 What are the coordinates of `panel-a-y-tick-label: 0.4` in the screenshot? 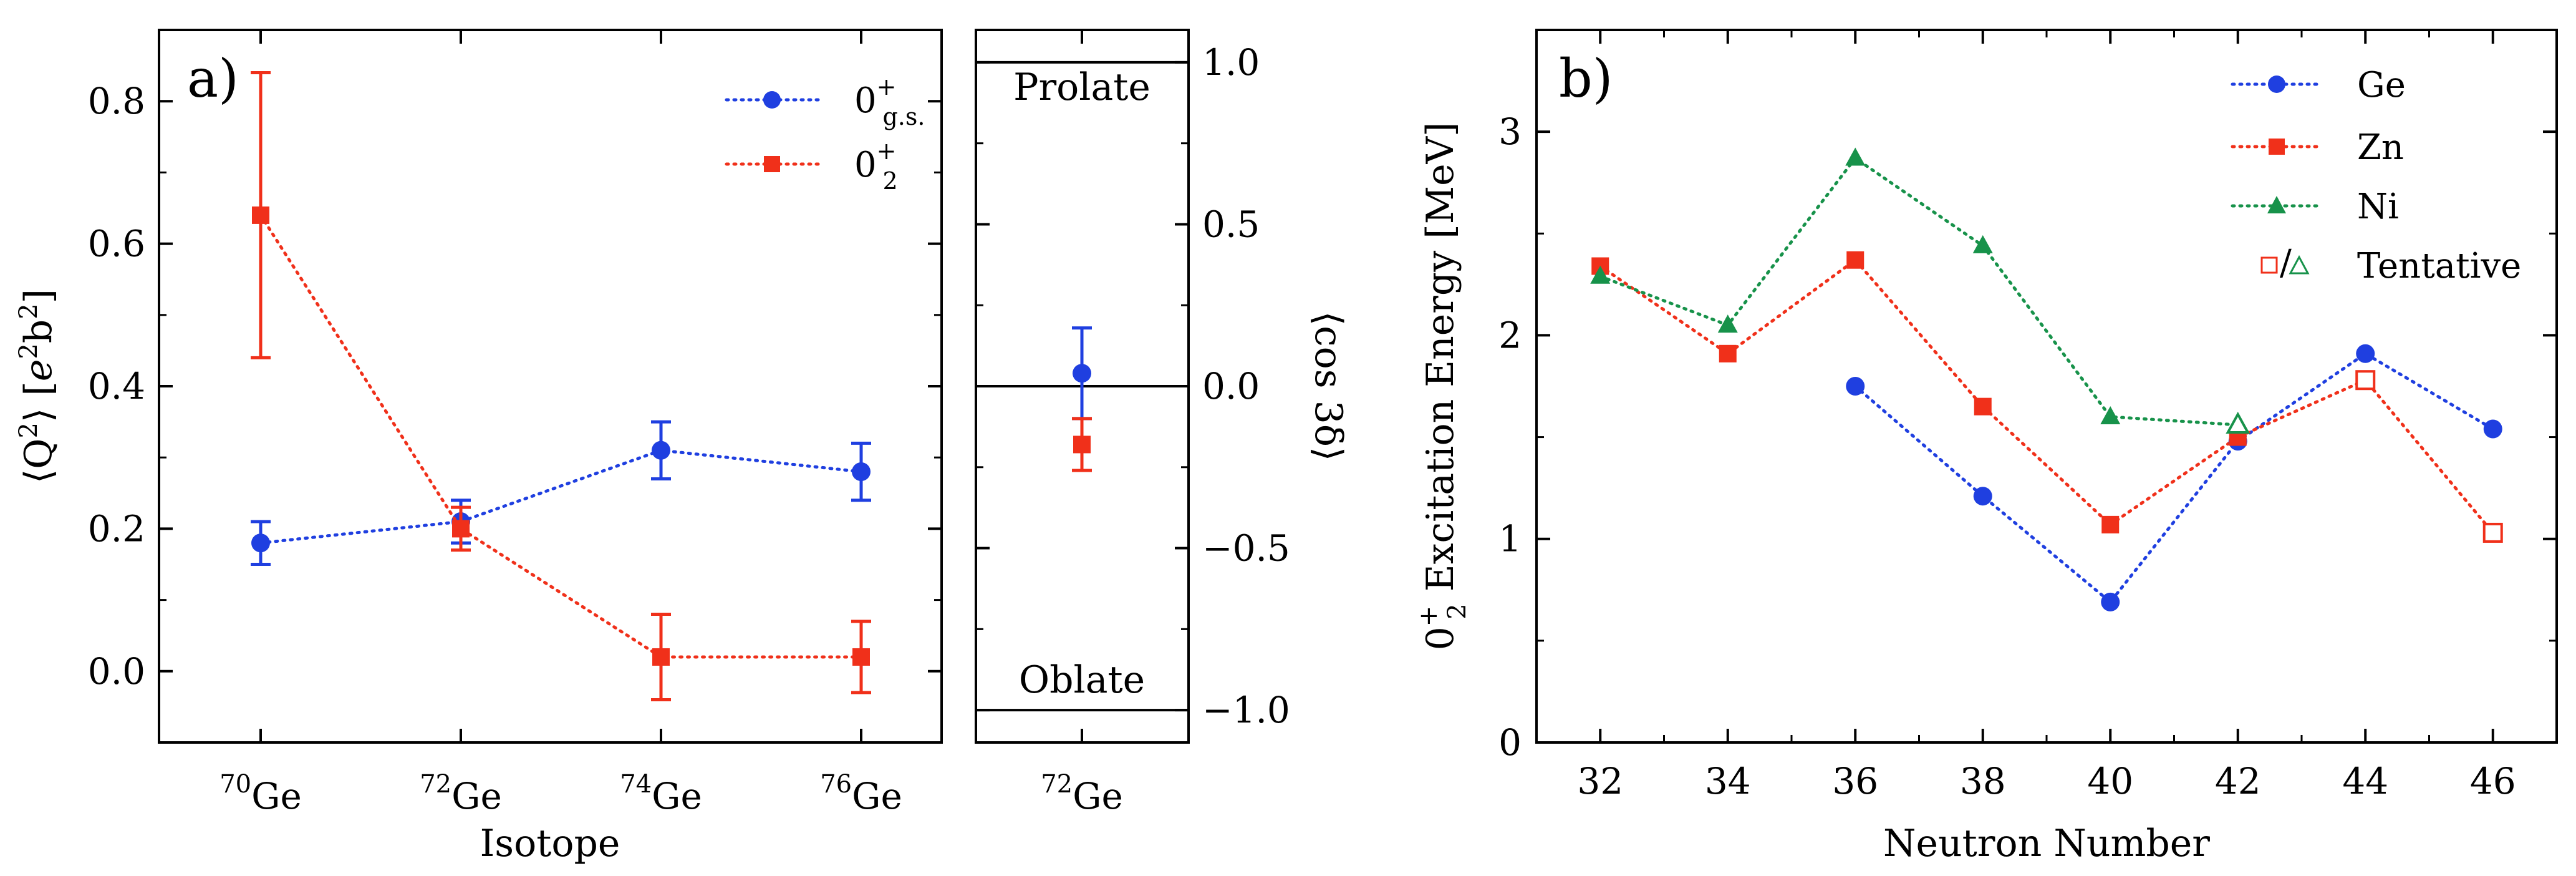 It's located at (116, 386).